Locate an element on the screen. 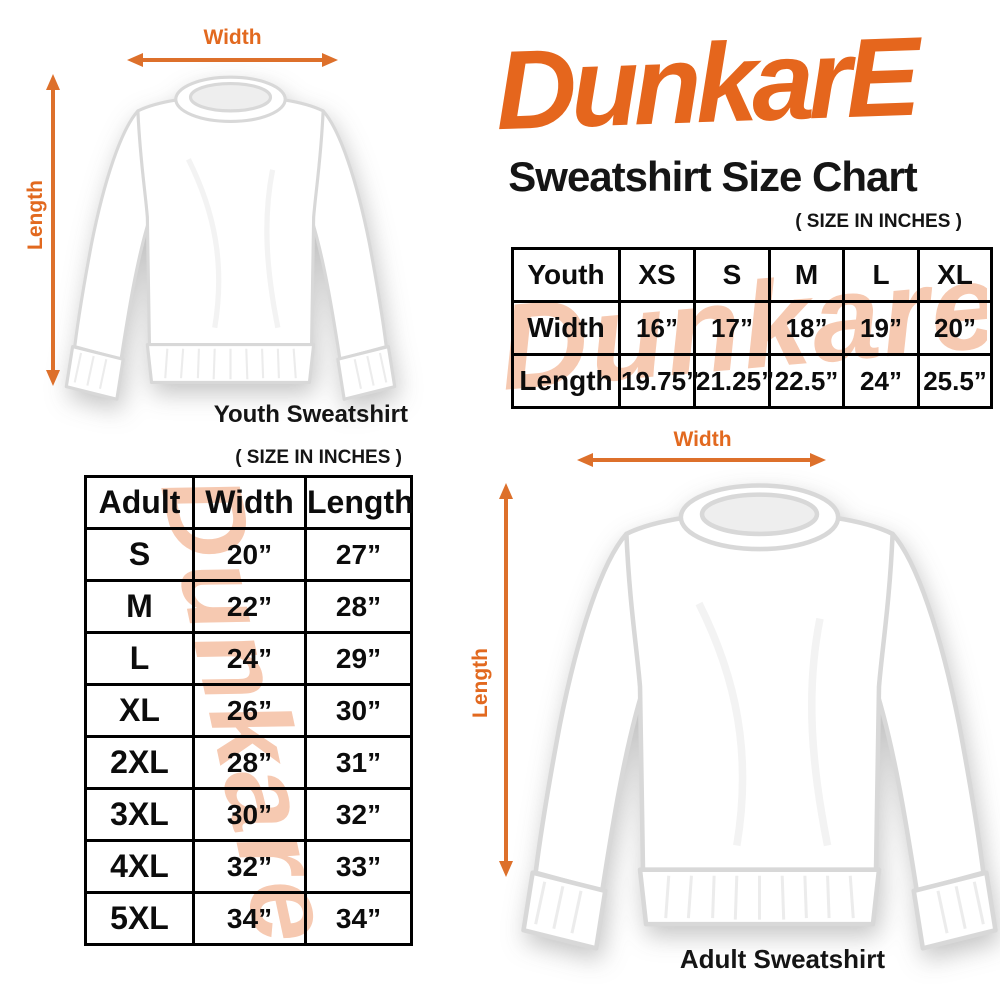 This screenshot has height=1000, width=1000. value-cell: 26” is located at coordinates (249, 710).